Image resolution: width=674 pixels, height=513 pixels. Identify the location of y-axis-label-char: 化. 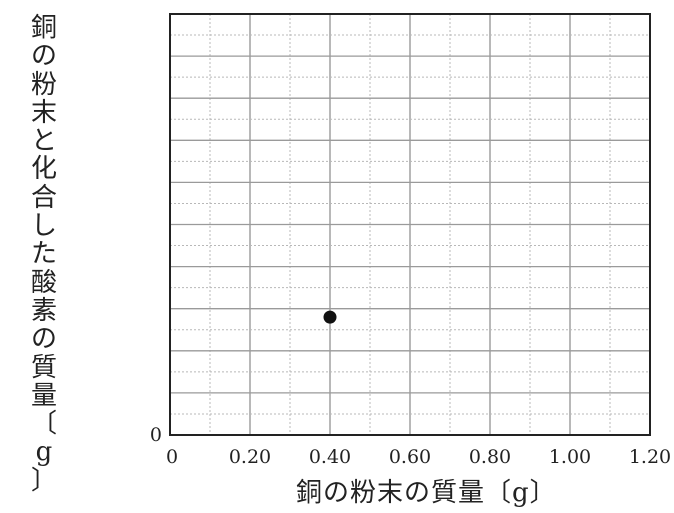
(43, 169).